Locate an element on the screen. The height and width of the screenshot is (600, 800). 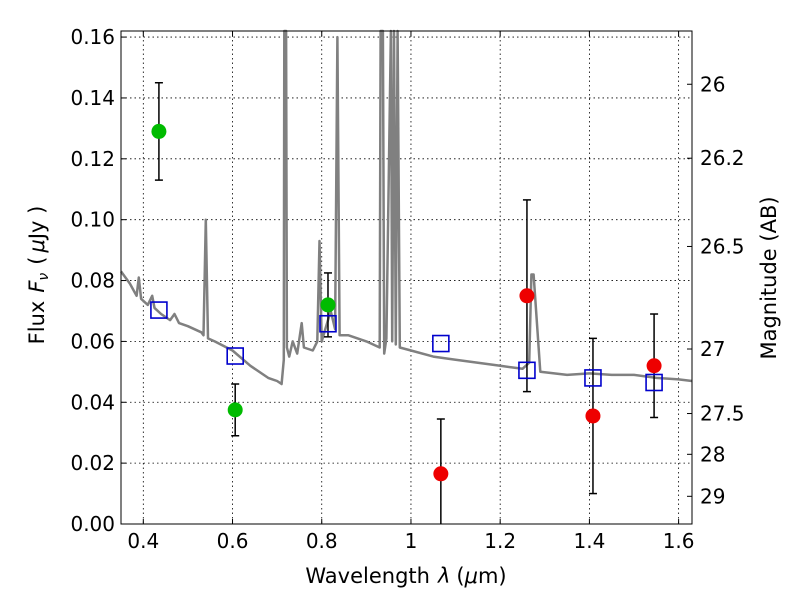
x-tick-label: 0.6 is located at coordinates (233, 541).